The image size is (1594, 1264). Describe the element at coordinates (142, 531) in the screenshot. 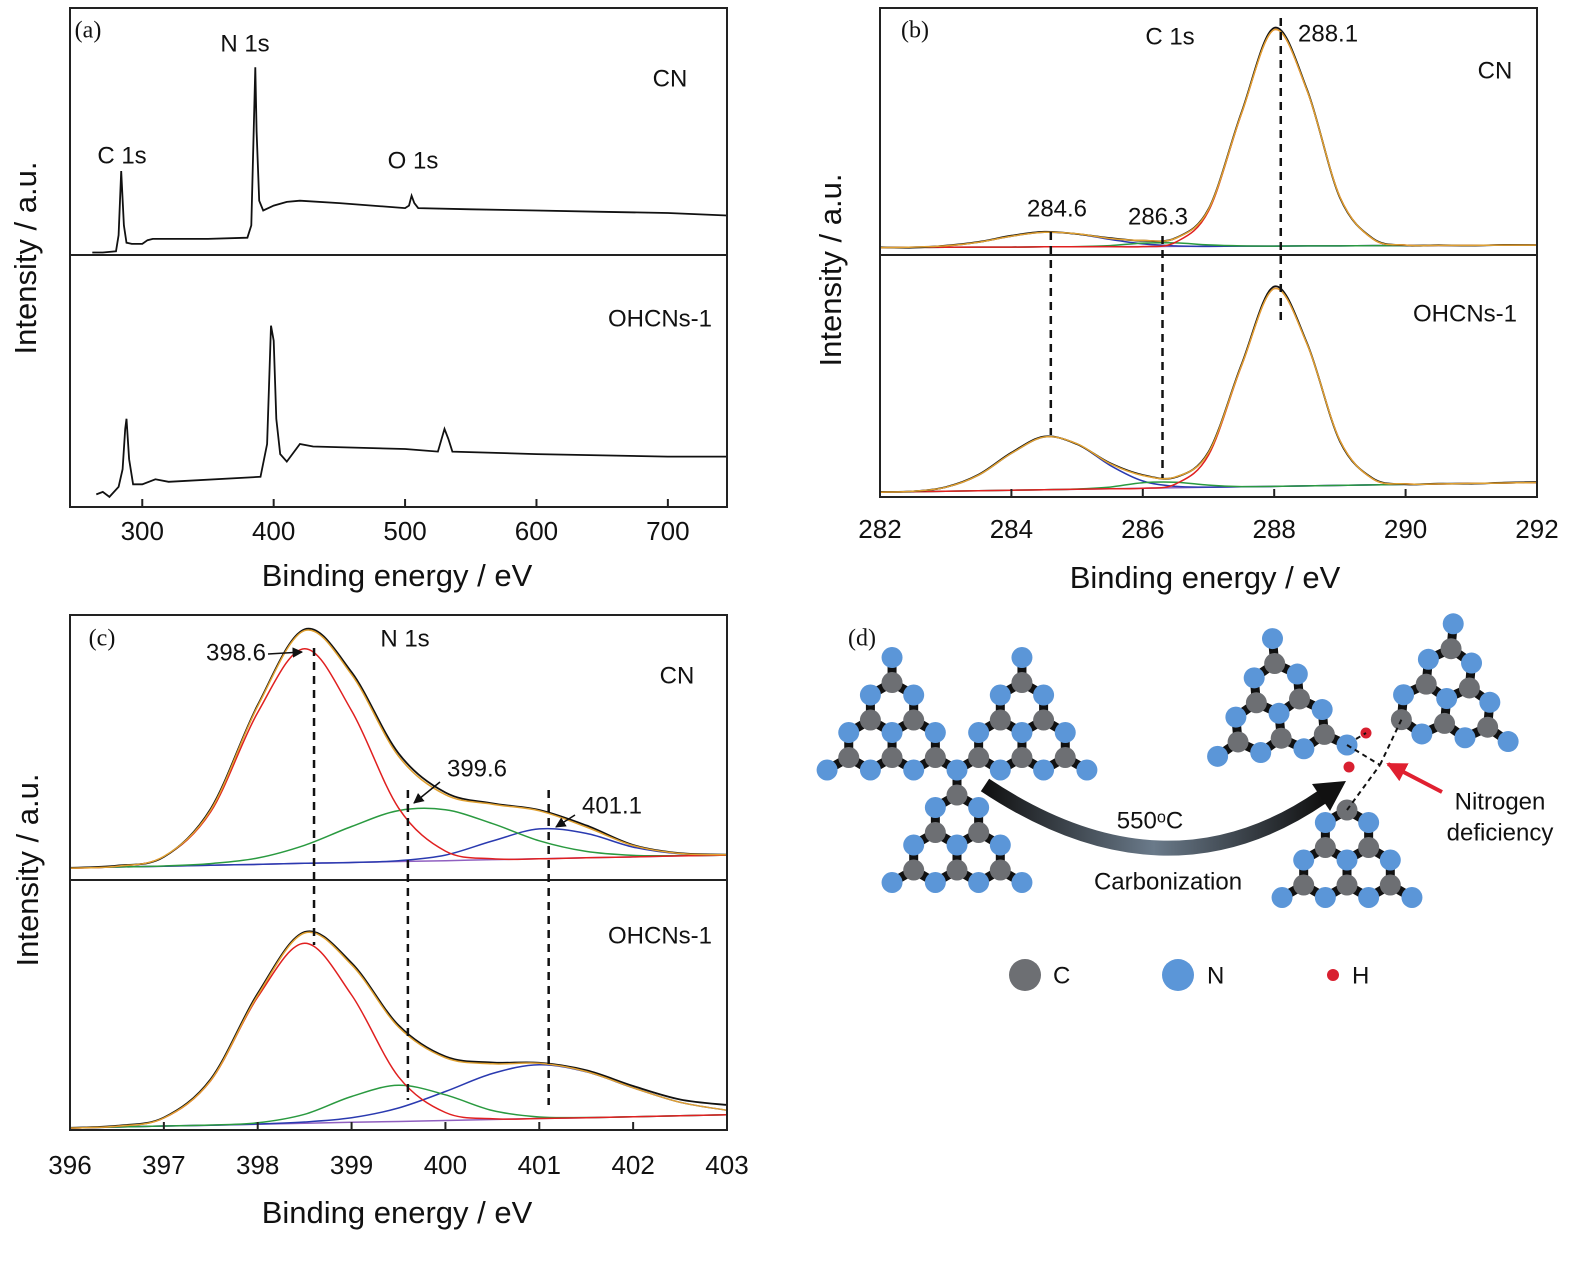

I see `x-tick-label: 300` at that location.